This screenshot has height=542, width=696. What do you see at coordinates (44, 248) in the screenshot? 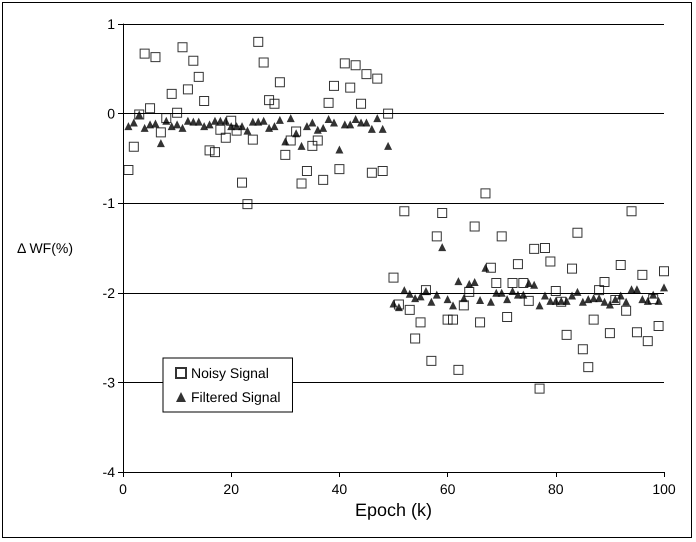
I see `y-axis-title: Δ WF(%)` at bounding box center [44, 248].